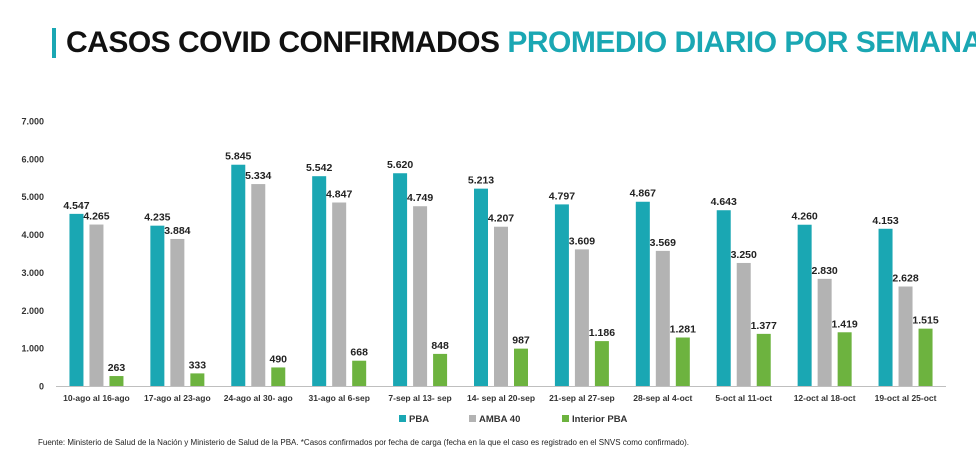 The width and height of the screenshot is (976, 458). What do you see at coordinates (724, 202) in the screenshot?
I see `data-label: 4.643` at bounding box center [724, 202].